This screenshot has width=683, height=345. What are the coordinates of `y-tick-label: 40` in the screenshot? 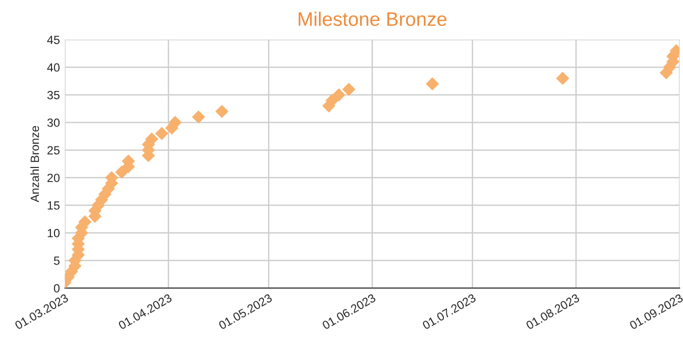 It's located at (53, 67).